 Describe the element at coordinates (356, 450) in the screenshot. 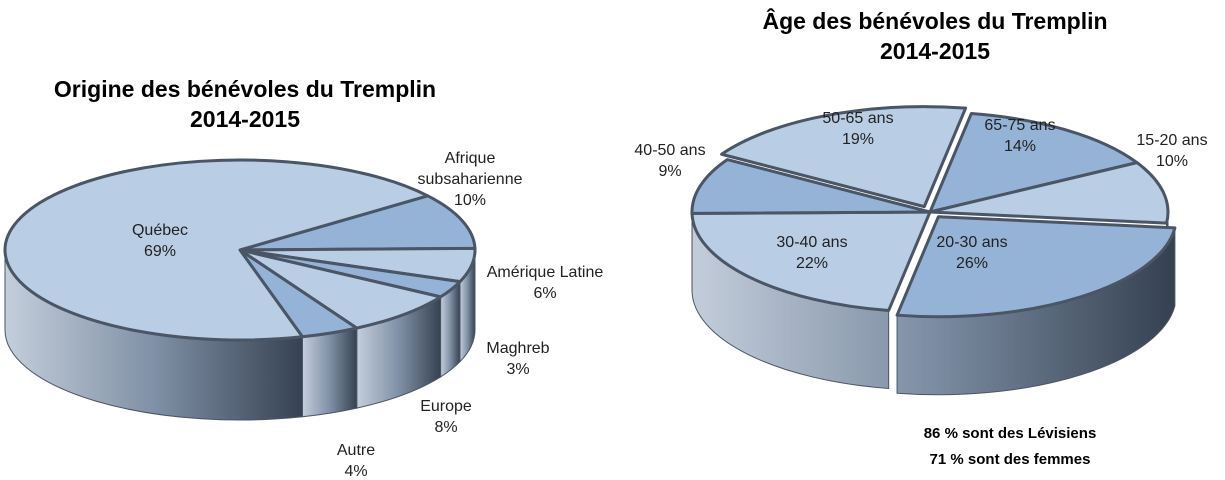

I see `category-label: Autre` at that location.